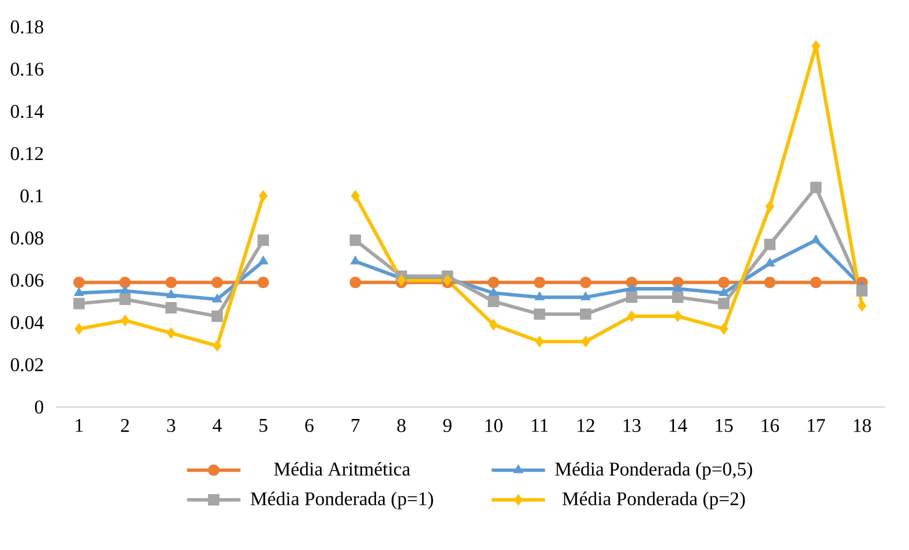 This screenshot has height=550, width=909. Describe the element at coordinates (653, 471) in the screenshot. I see `legend-label: Média Ponderada (p=0,5)` at that location.